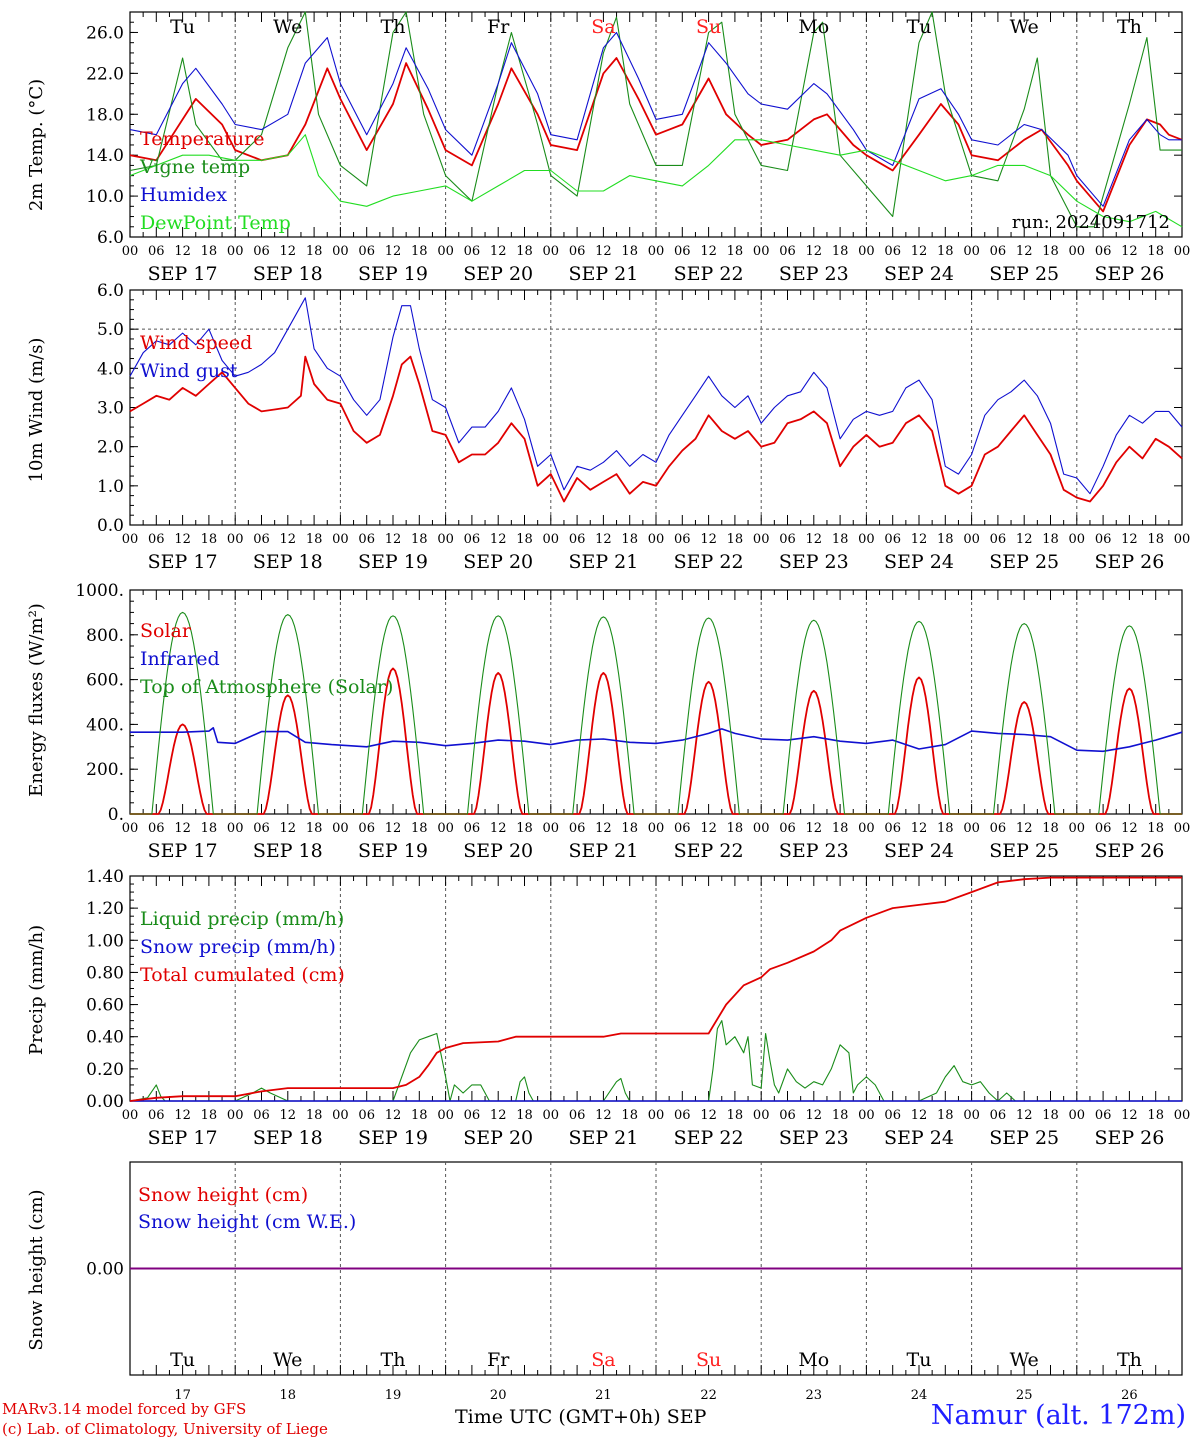 The height and width of the screenshot is (1440, 1194). What do you see at coordinates (105, 909) in the screenshot?
I see `y-tick-label: 1.20` at bounding box center [105, 909].